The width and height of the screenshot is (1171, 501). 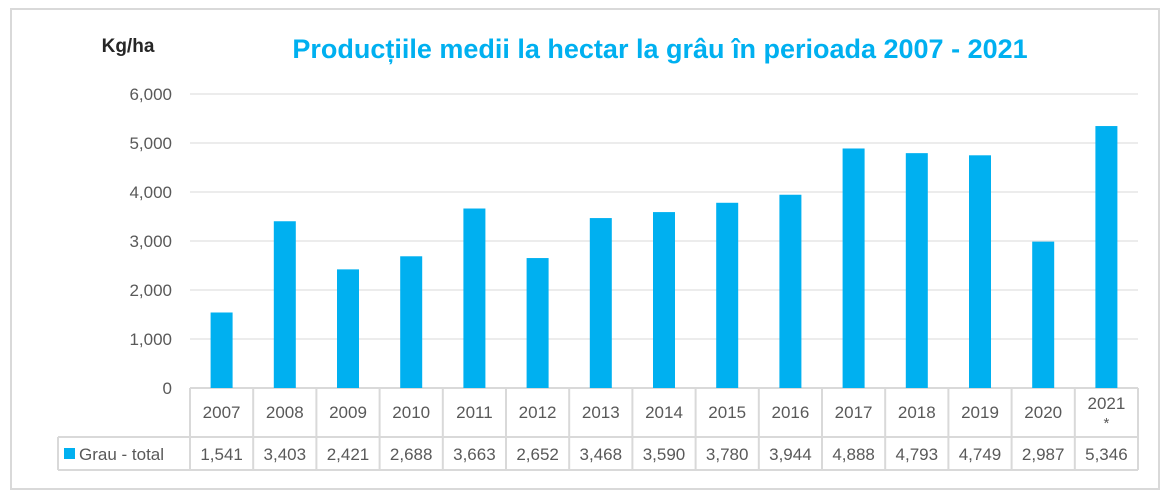 I want to click on data-label: 4,793, so click(x=917, y=454).